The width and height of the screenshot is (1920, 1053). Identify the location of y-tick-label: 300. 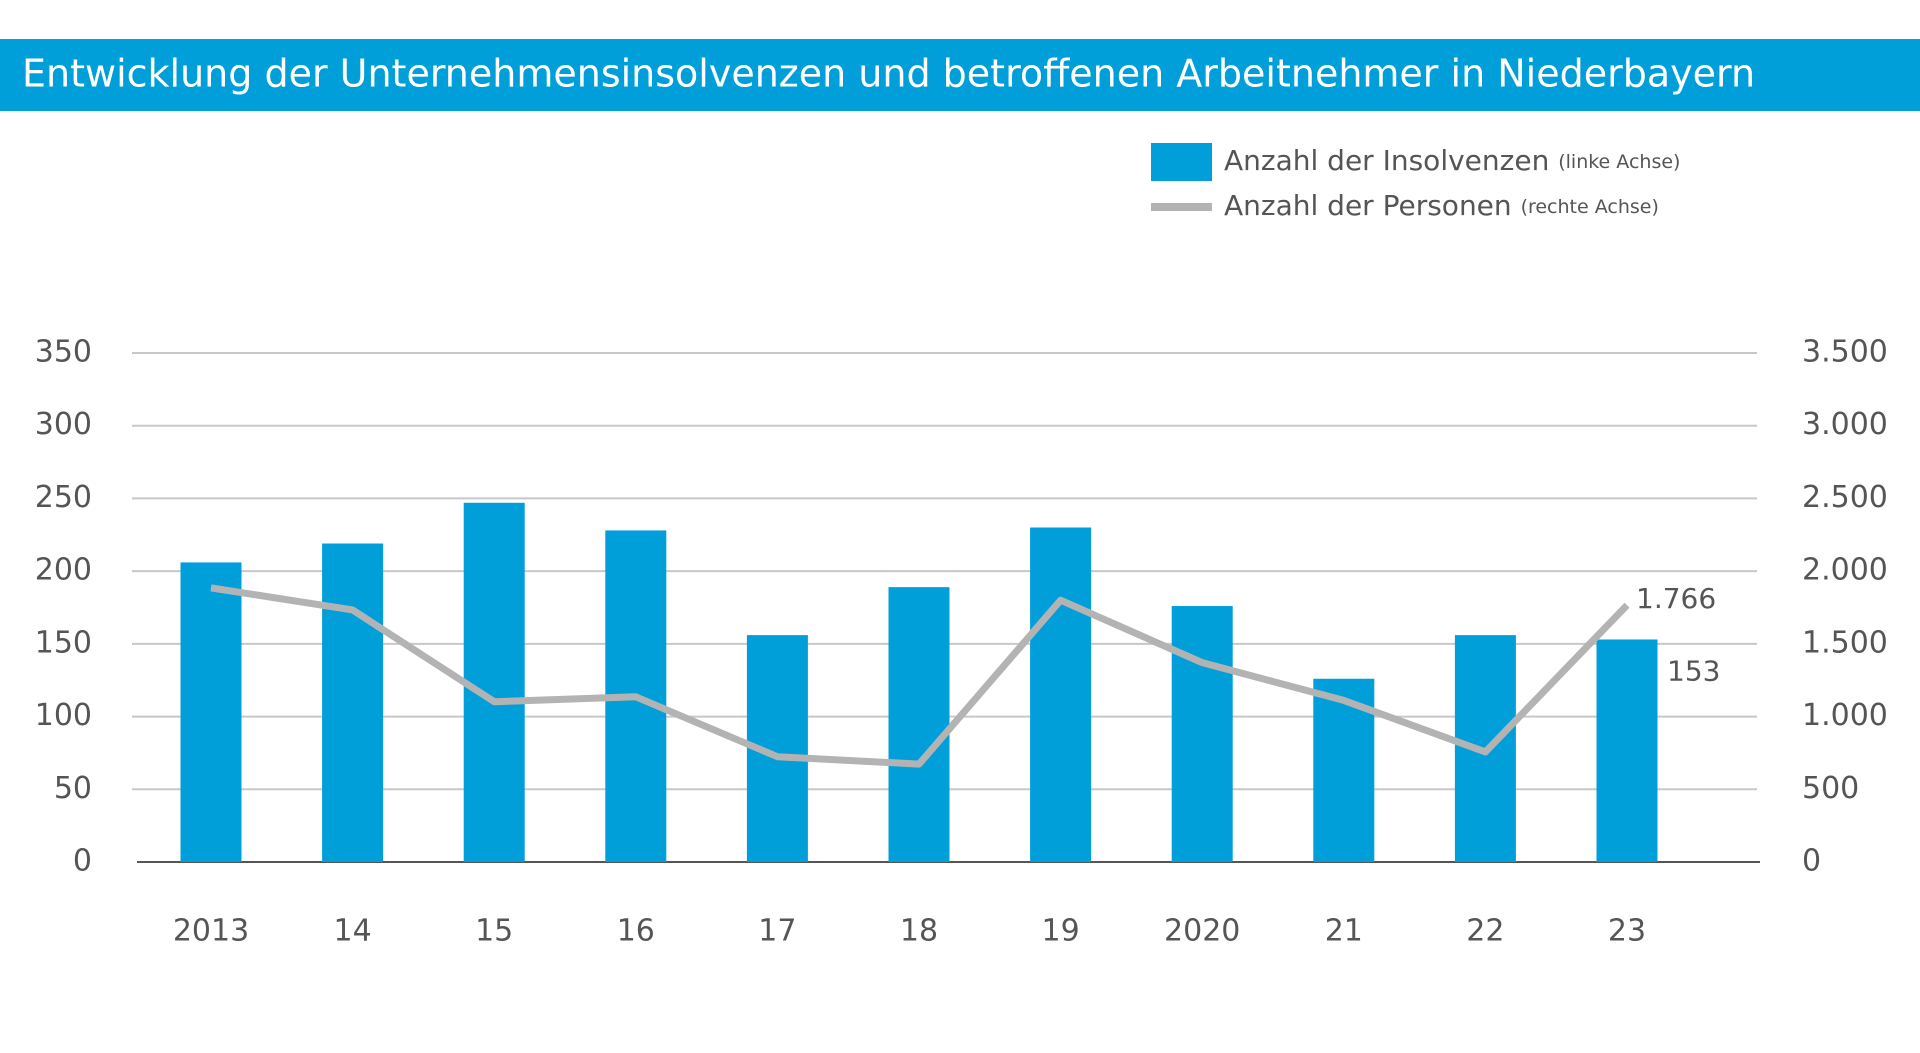
(63, 424).